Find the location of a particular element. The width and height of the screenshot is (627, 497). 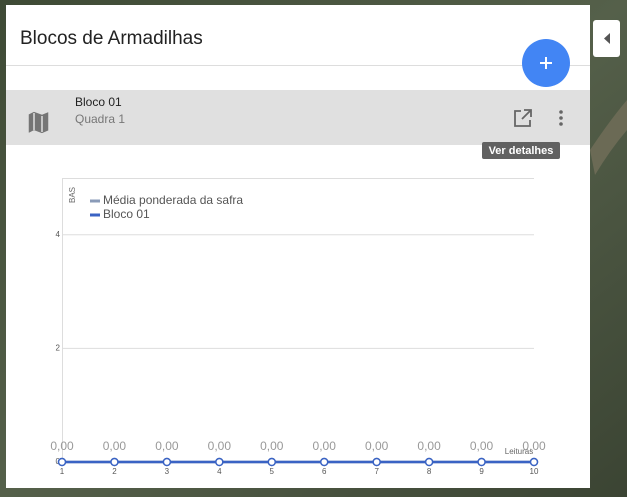

map-river is located at coordinates (608, 137).